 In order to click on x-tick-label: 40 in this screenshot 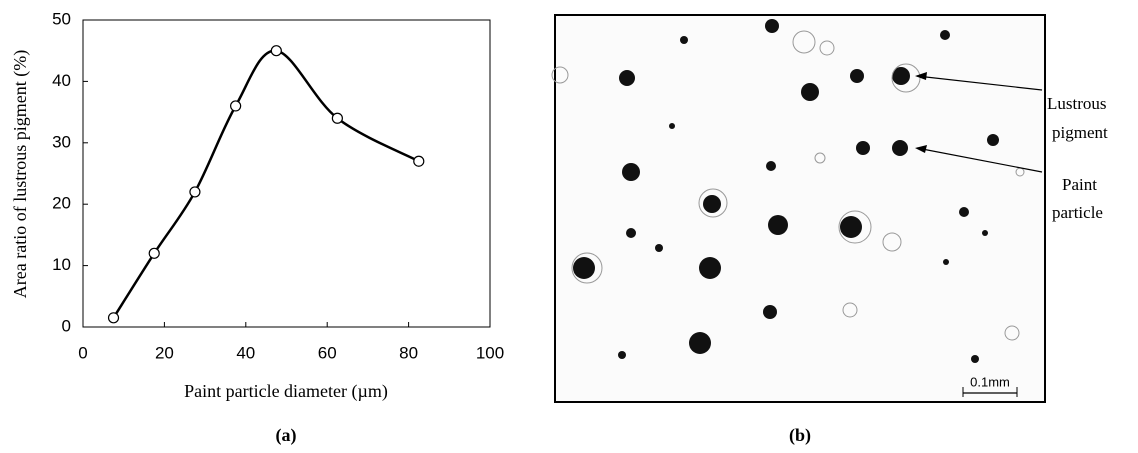, I will do `click(245, 352)`.